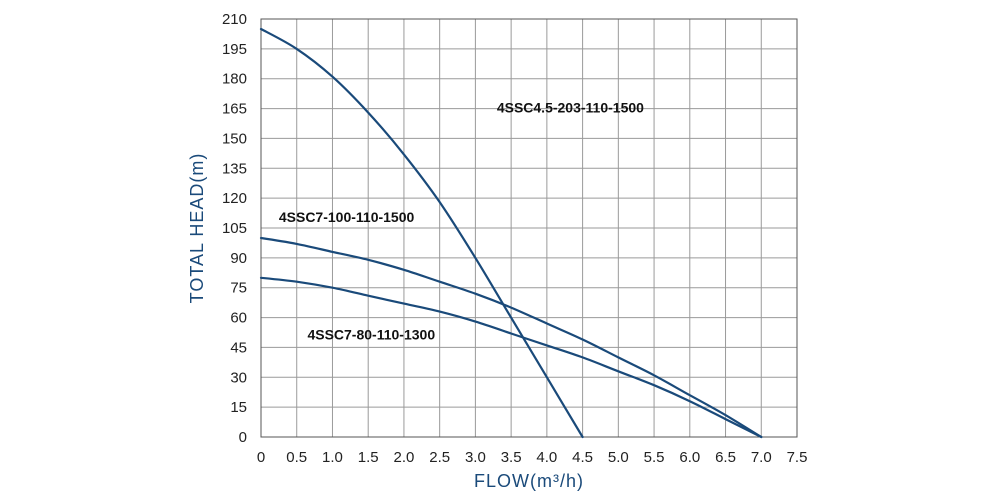 The image size is (1000, 500). Describe the element at coordinates (243, 437) in the screenshot. I see `y-tick-label: 0` at that location.